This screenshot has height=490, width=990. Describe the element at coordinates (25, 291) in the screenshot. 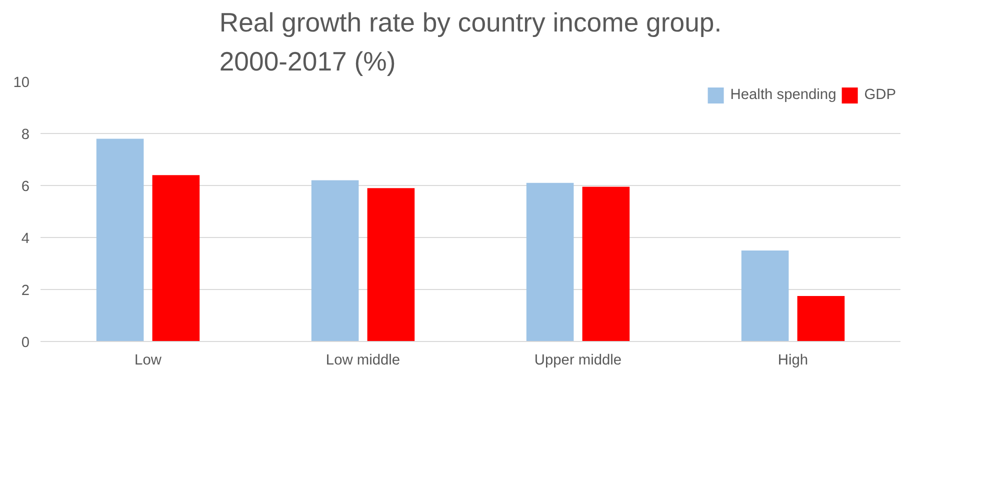

I see `y-tick-label: 2` at that location.